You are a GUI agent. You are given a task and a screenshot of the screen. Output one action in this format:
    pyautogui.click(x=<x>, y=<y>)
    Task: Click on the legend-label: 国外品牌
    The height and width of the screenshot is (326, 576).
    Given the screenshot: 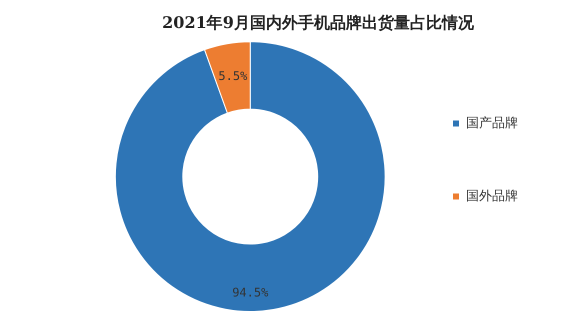 What is the action you would take?
    pyautogui.click(x=492, y=196)
    